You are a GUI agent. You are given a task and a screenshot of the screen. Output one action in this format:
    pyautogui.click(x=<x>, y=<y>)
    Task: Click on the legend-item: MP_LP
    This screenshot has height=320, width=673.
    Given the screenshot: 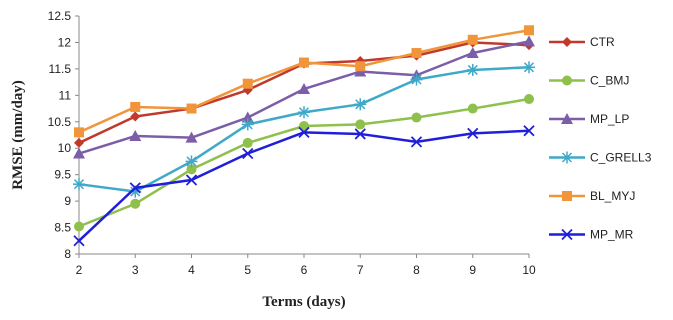 What is the action you would take?
    pyautogui.click(x=589, y=119)
    